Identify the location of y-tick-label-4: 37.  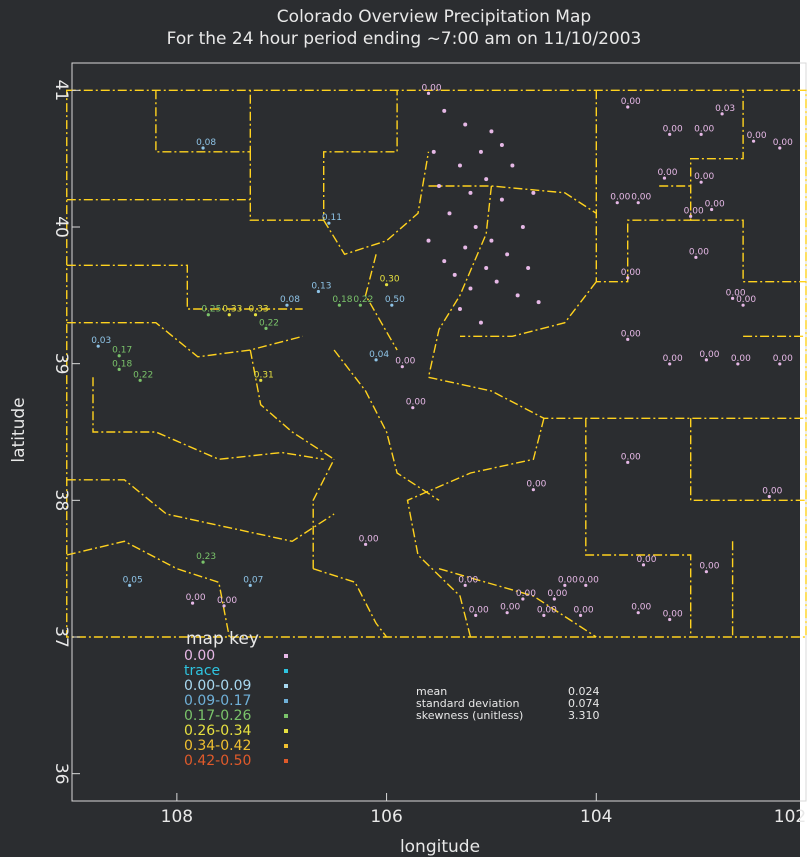
(61, 637).